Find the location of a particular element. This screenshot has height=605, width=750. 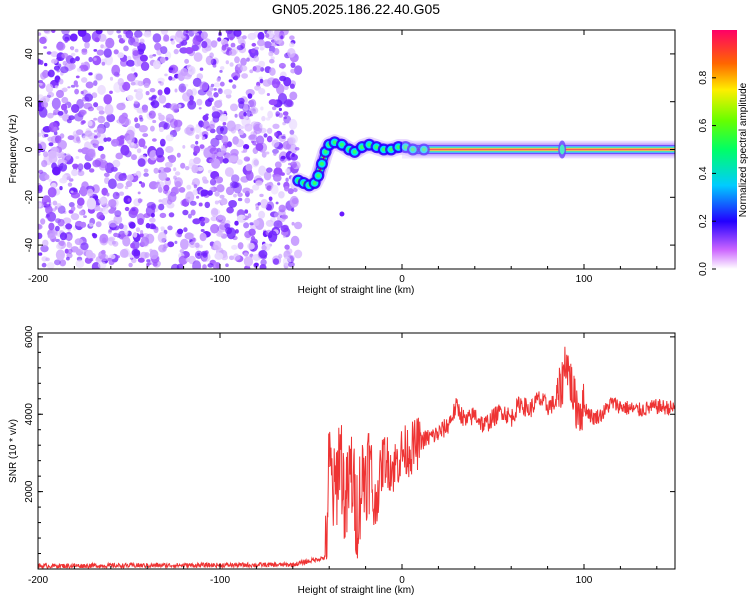

colorbar-tick-label: 0.8 is located at coordinates (703, 77).